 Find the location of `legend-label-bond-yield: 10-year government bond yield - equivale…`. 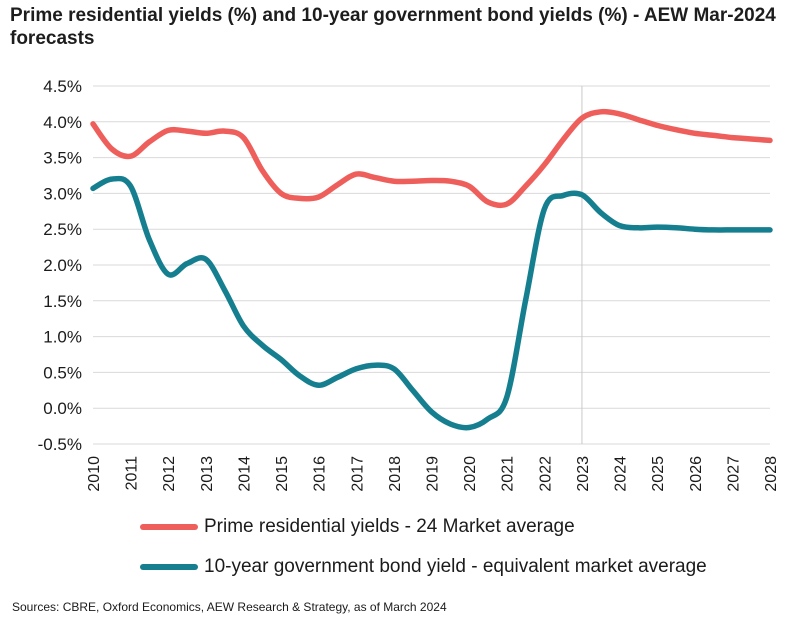

legend-label-bond-yield: 10-year government bond yield - equivale… is located at coordinates (455, 566).